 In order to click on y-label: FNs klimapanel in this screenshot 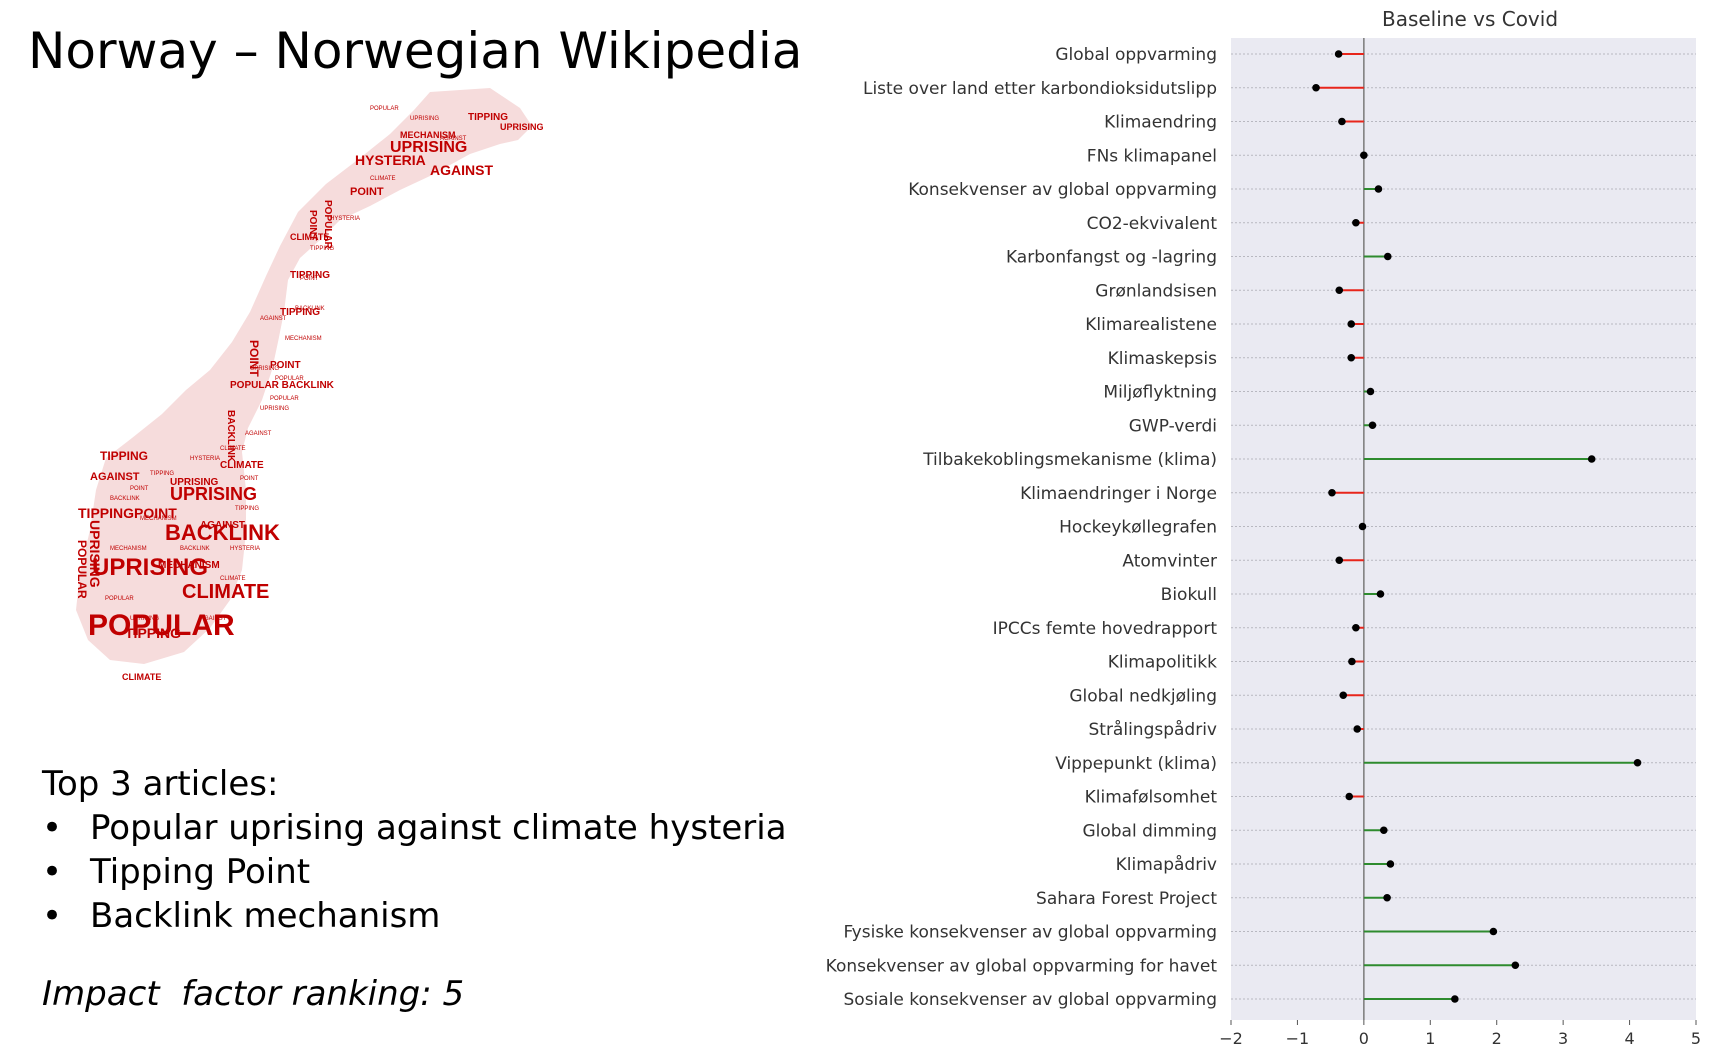, I will do `click(1152, 156)`.